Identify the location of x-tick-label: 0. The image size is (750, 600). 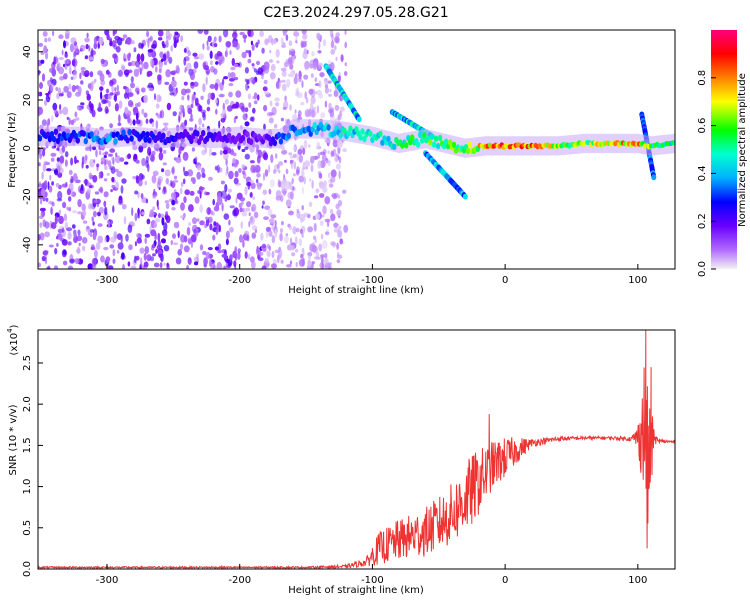
(505, 580).